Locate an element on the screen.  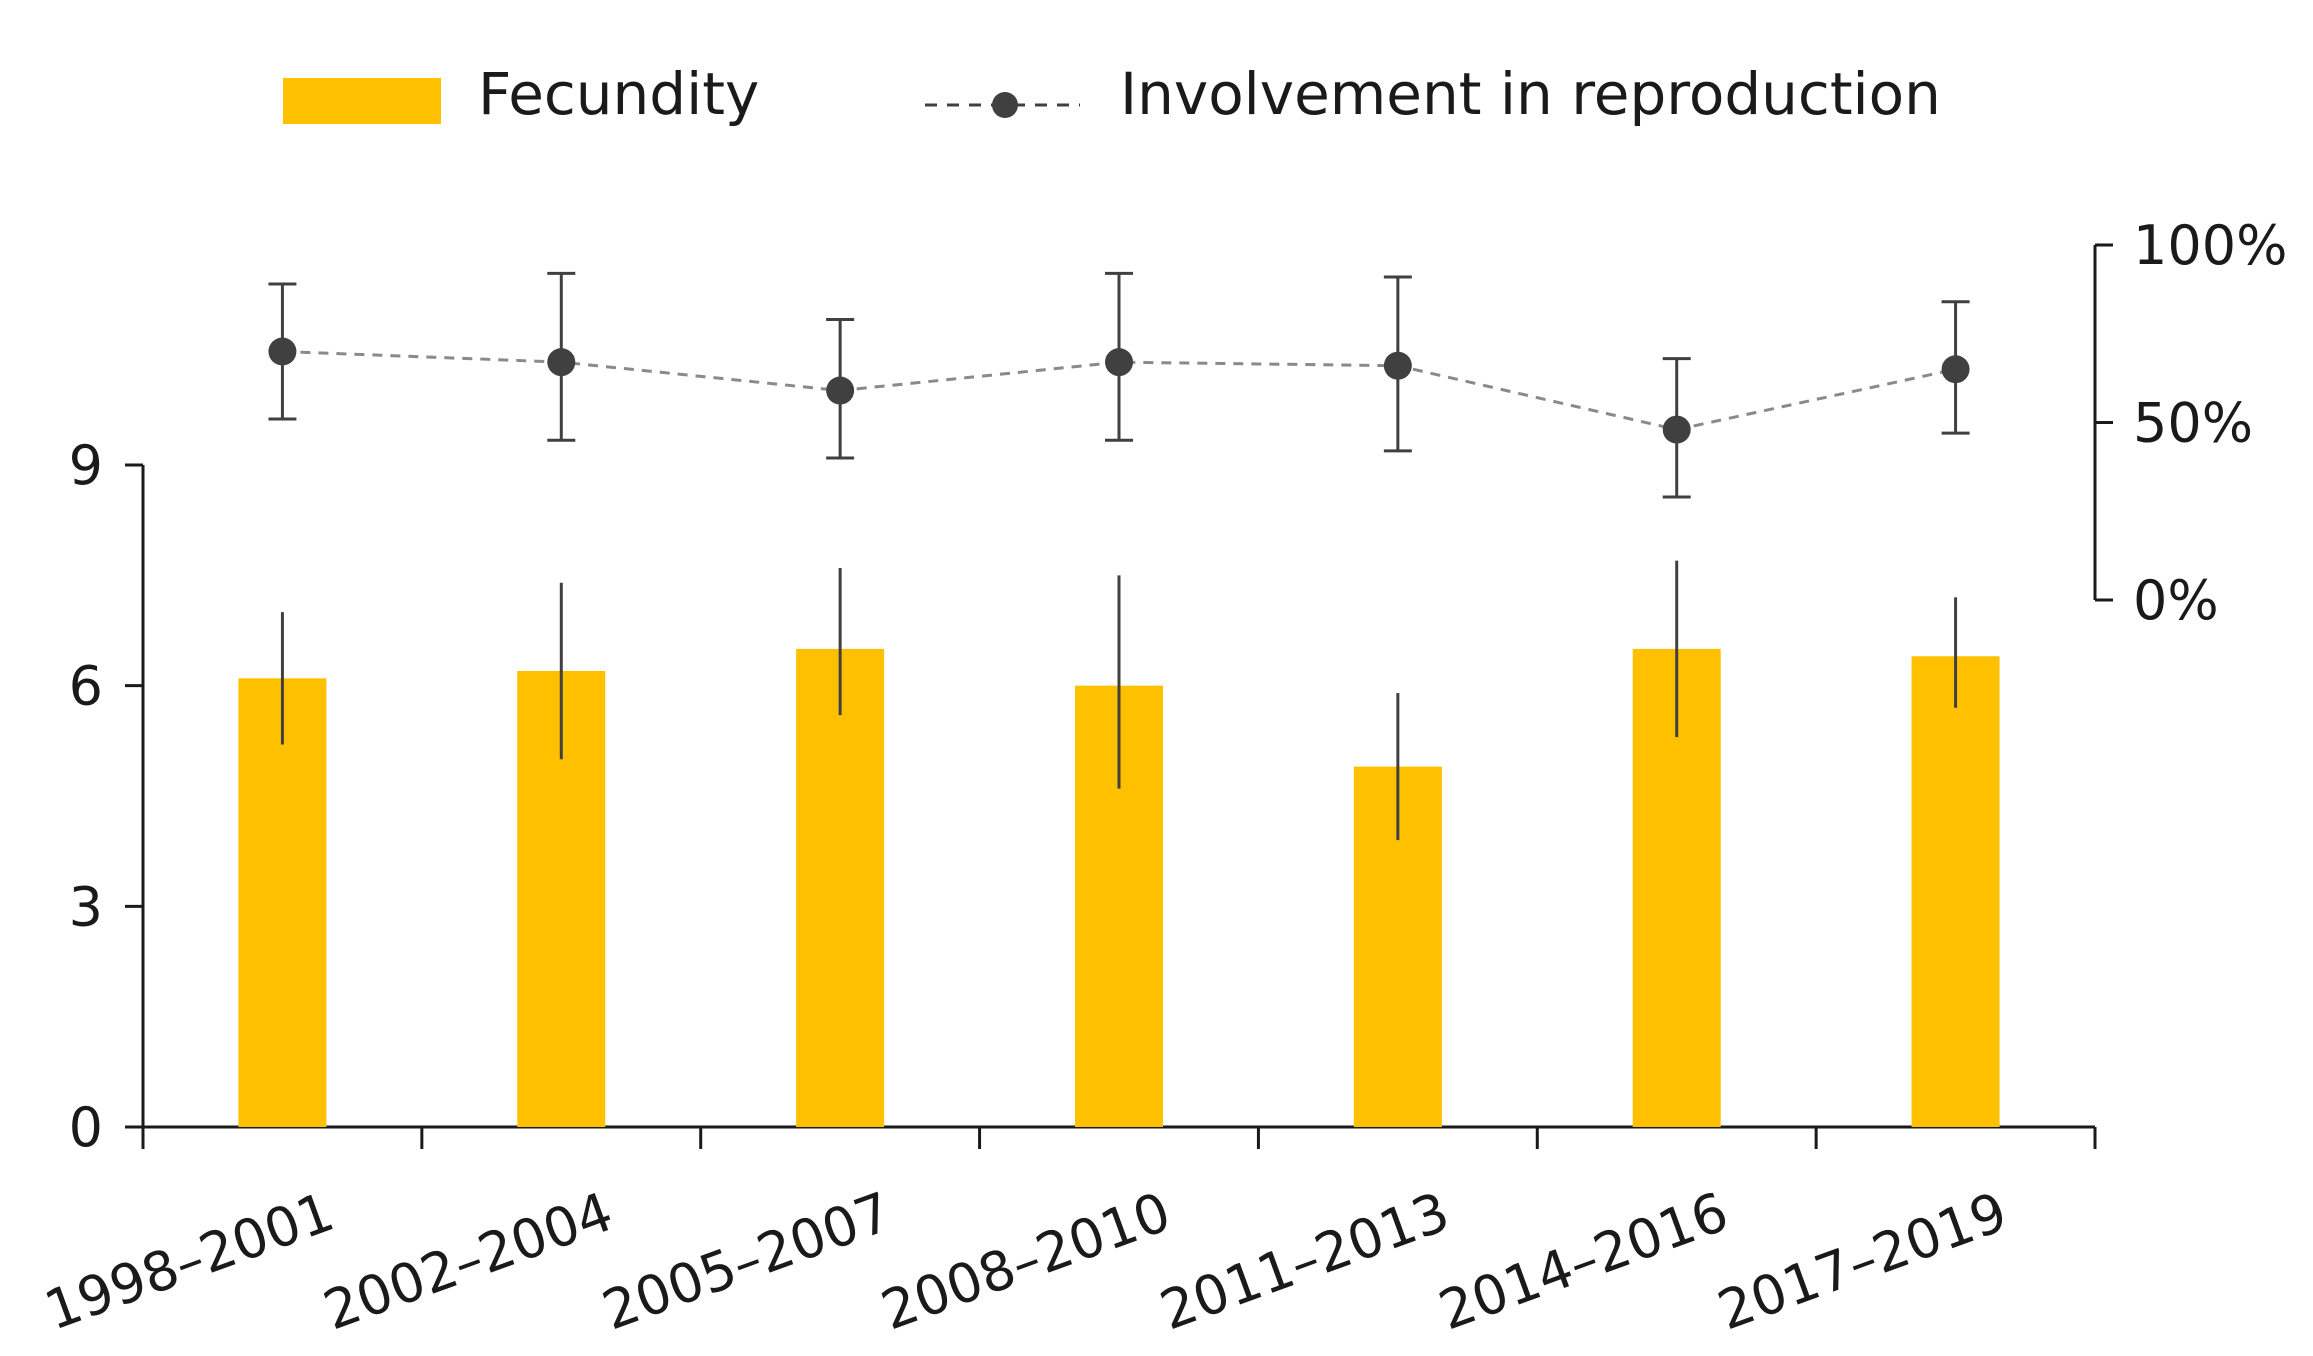
y-right-tick-label: 0% is located at coordinates (2176, 600).